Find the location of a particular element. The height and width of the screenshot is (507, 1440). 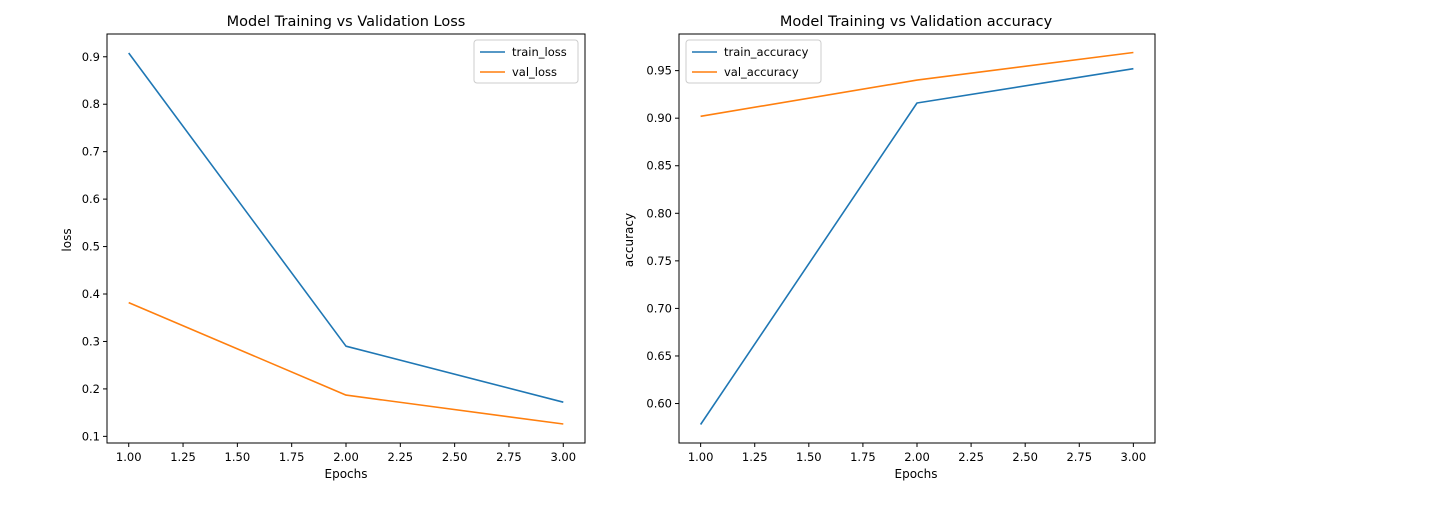

y-tick-label: 0.75 is located at coordinates (659, 261).